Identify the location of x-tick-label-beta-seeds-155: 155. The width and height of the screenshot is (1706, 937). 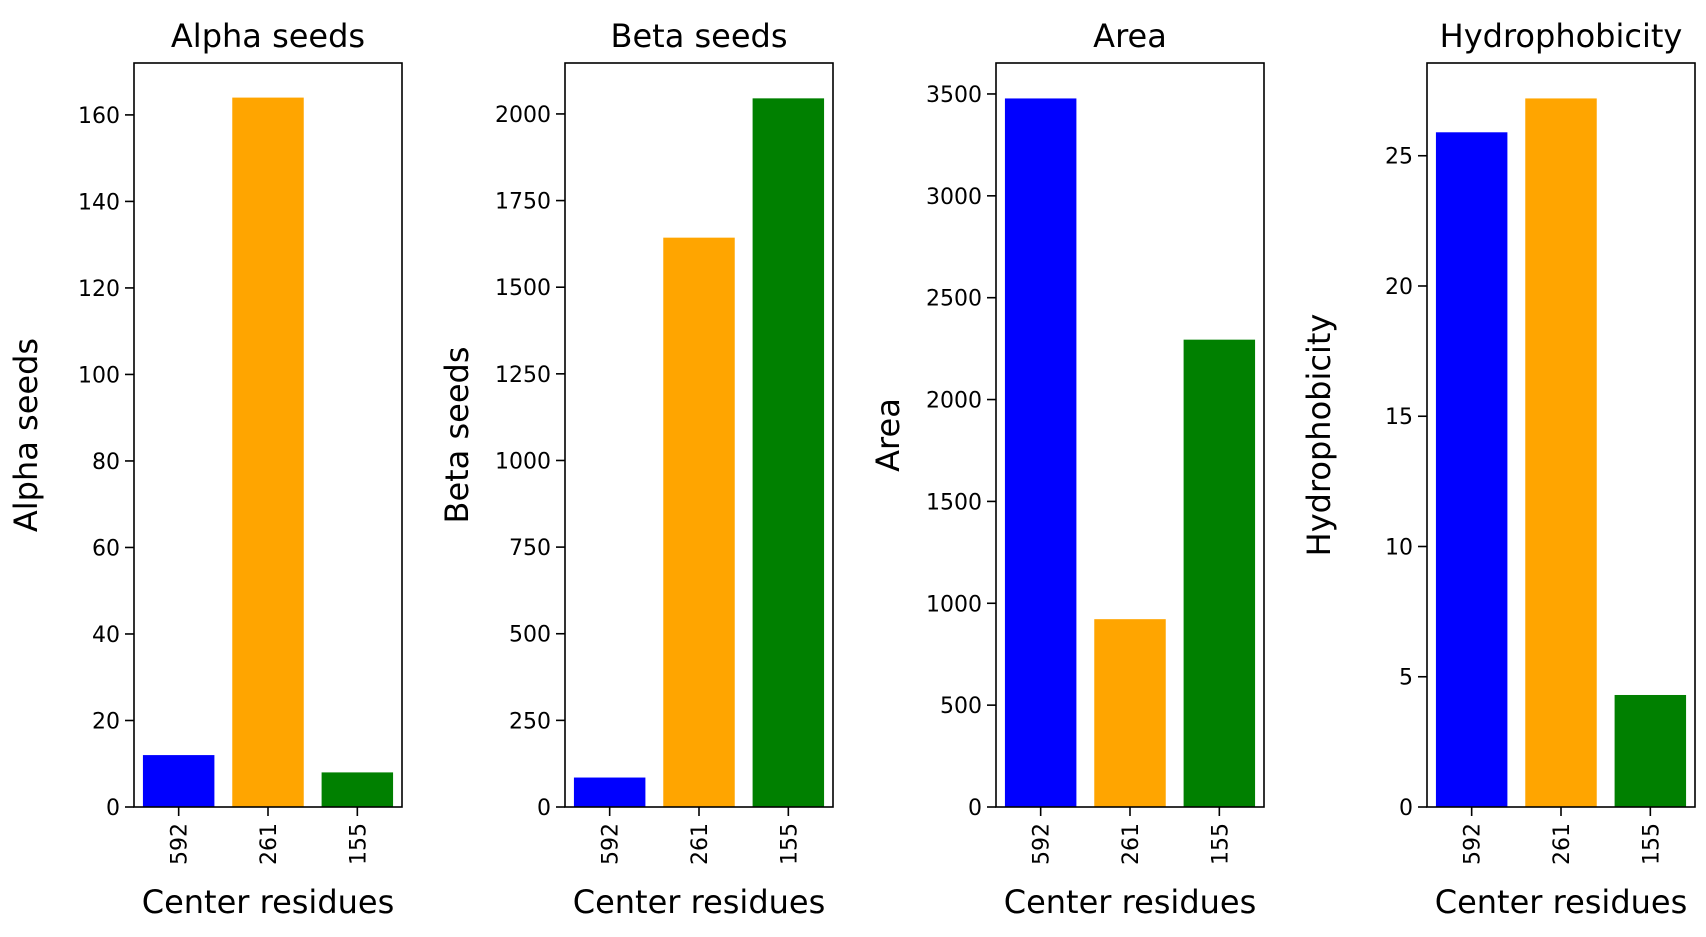
(789, 844).